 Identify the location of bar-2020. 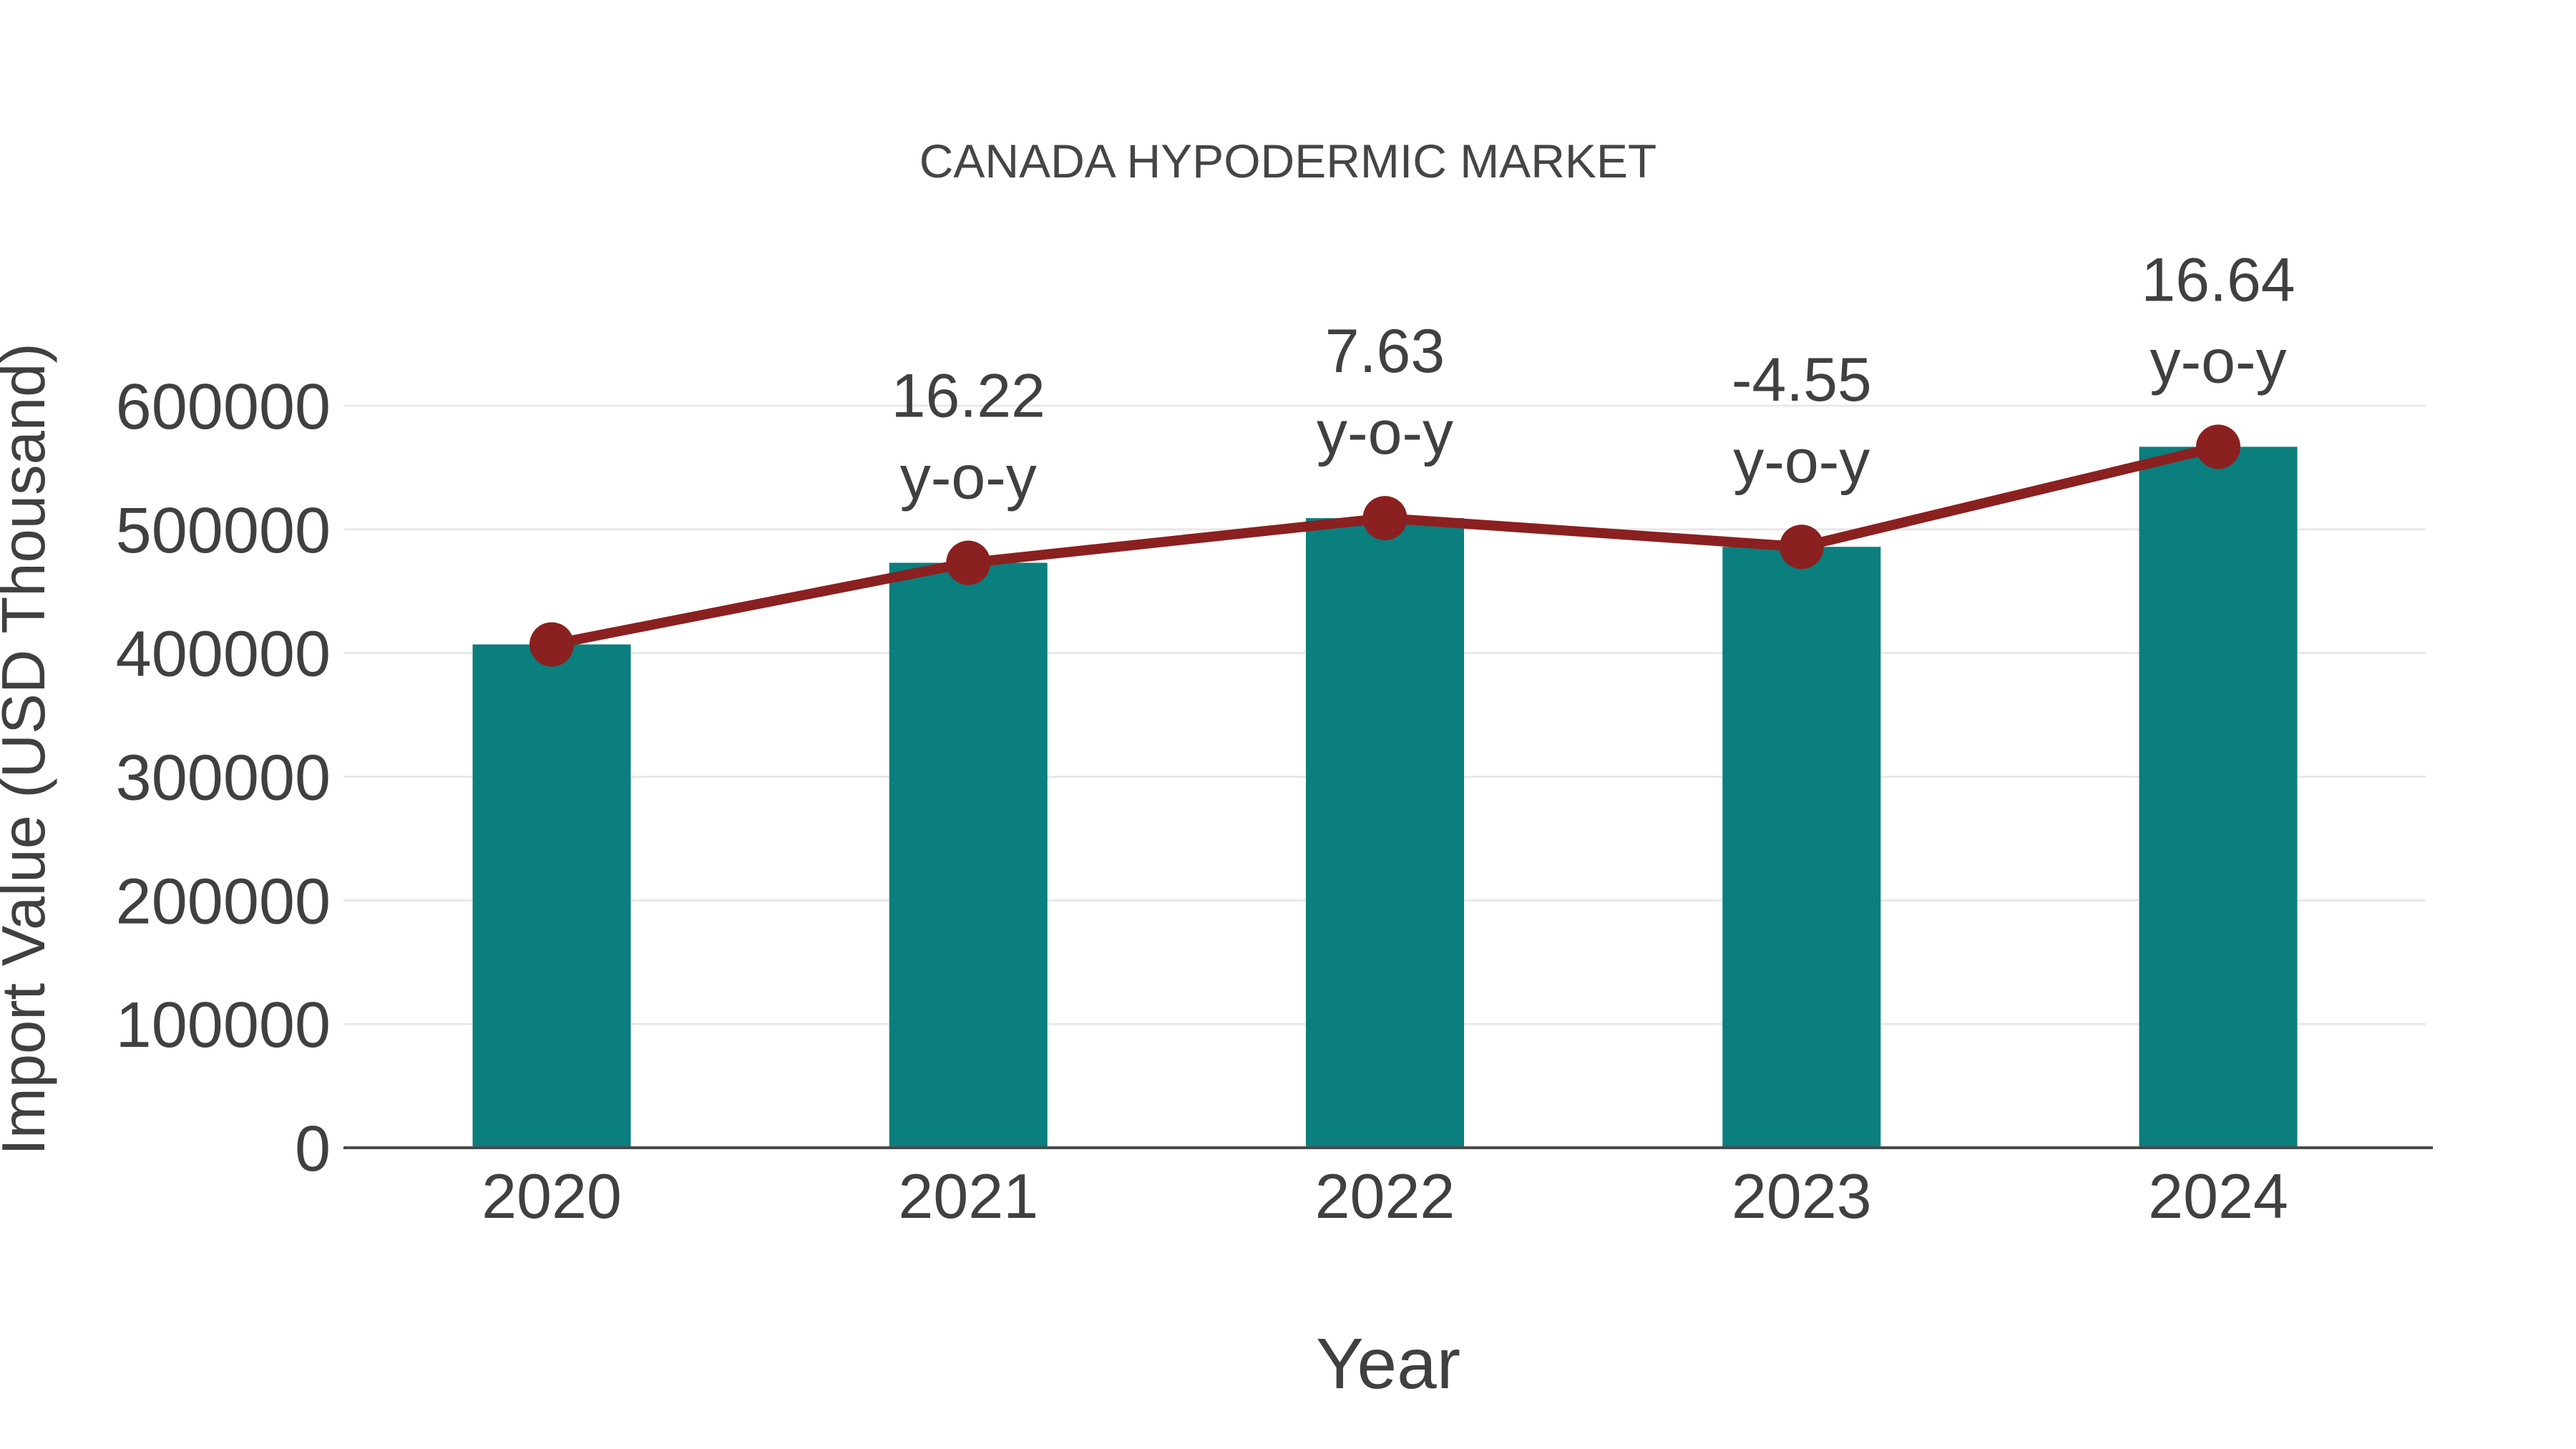
(551, 896).